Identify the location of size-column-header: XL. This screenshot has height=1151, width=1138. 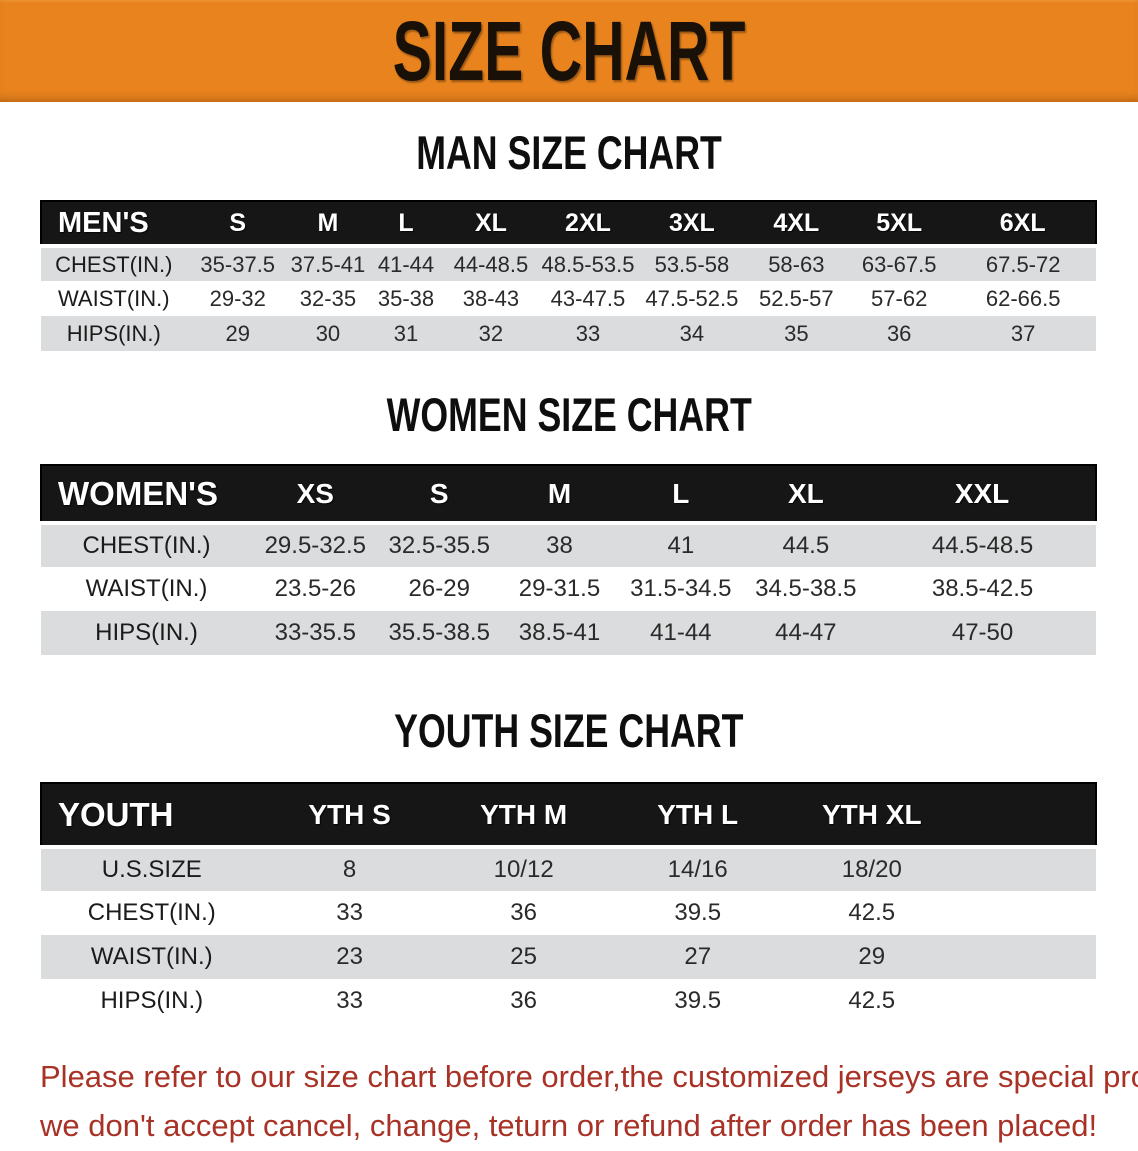
(491, 224).